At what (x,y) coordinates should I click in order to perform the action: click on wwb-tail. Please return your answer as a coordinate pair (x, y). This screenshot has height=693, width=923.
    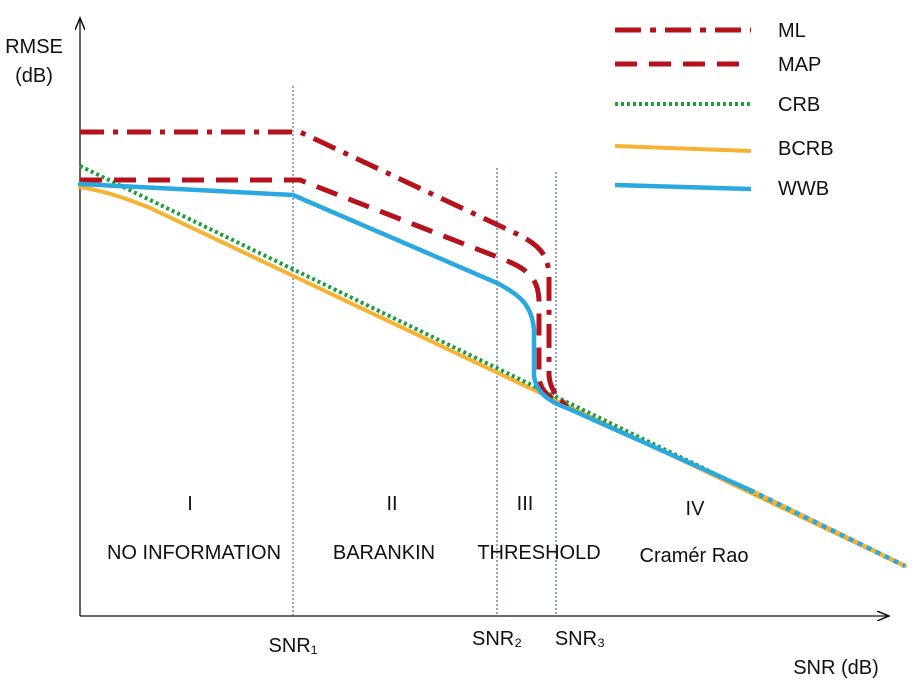
    Looking at the image, I should click on (827, 528).